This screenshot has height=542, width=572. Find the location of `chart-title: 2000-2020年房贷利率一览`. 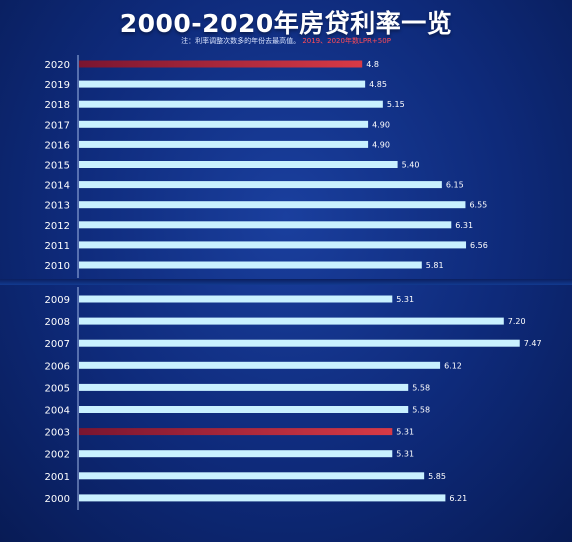

chart-title: 2000-2020年房贷利率一览 is located at coordinates (286, 23).